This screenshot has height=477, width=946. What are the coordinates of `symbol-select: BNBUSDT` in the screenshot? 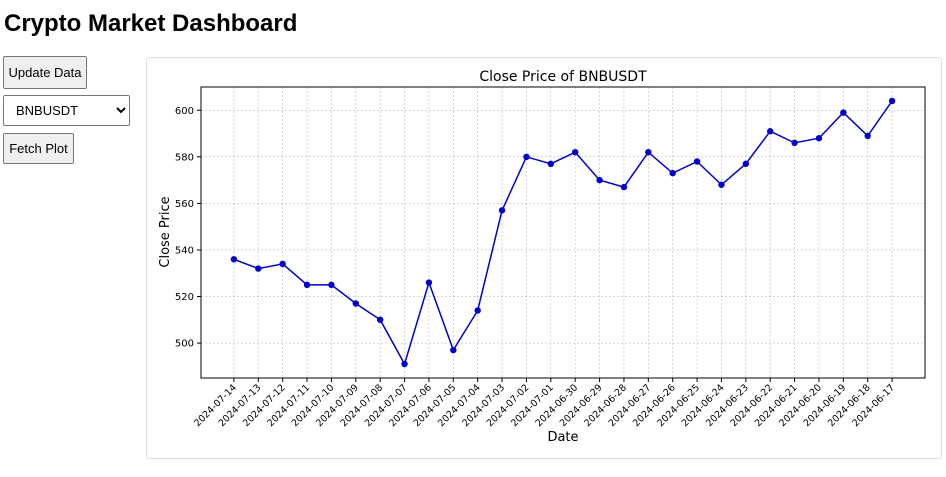 It's located at (66, 110).